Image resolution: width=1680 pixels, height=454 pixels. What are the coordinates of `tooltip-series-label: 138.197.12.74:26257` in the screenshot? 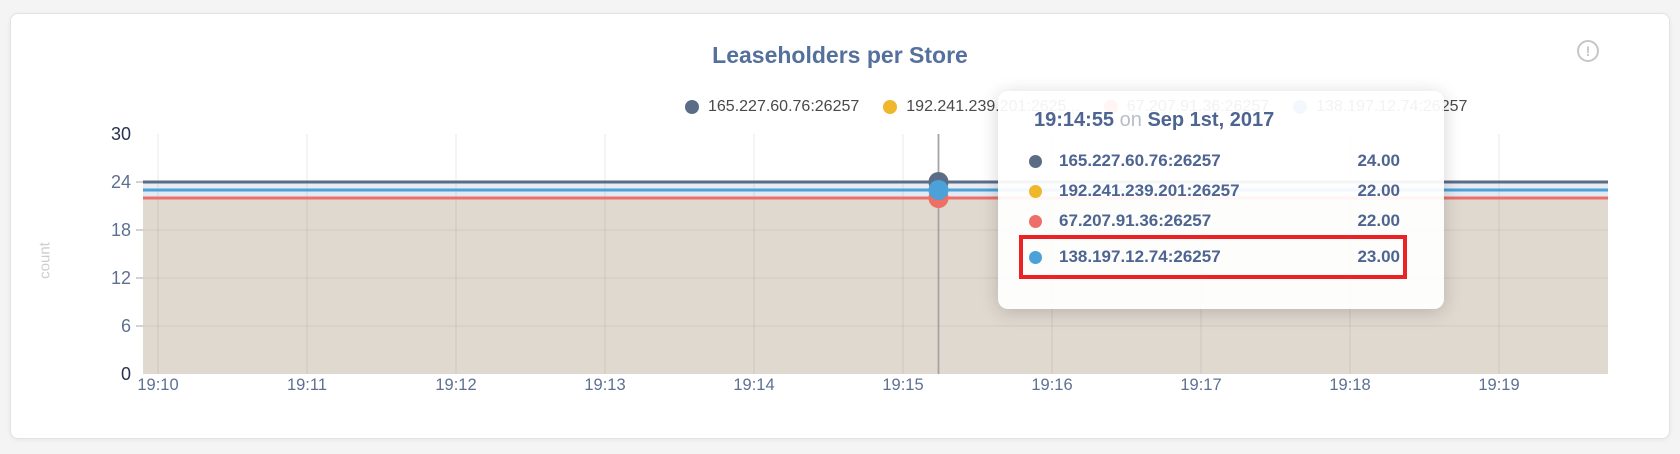 It's located at (1140, 256).